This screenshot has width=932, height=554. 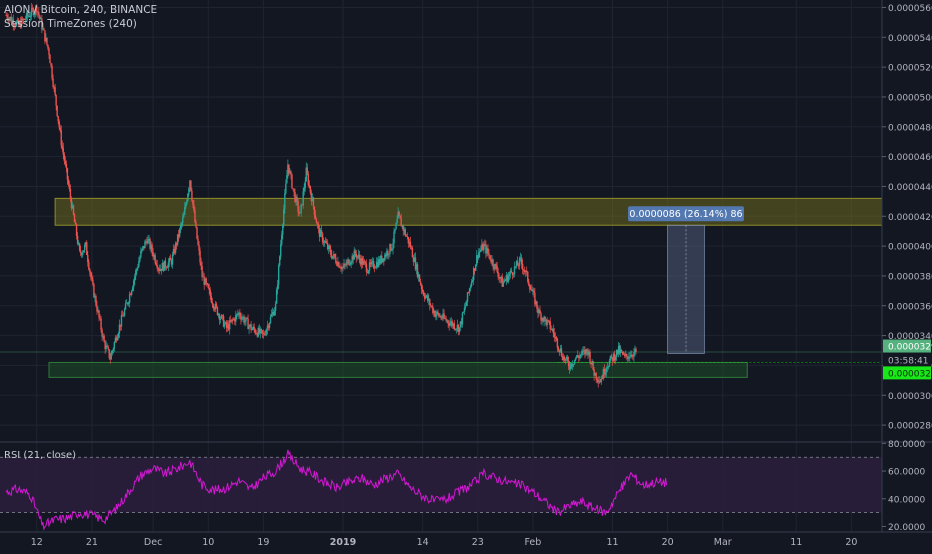 What do you see at coordinates (910, 397) in the screenshot?
I see `price-tick-label: 0.0000300` at bounding box center [910, 397].